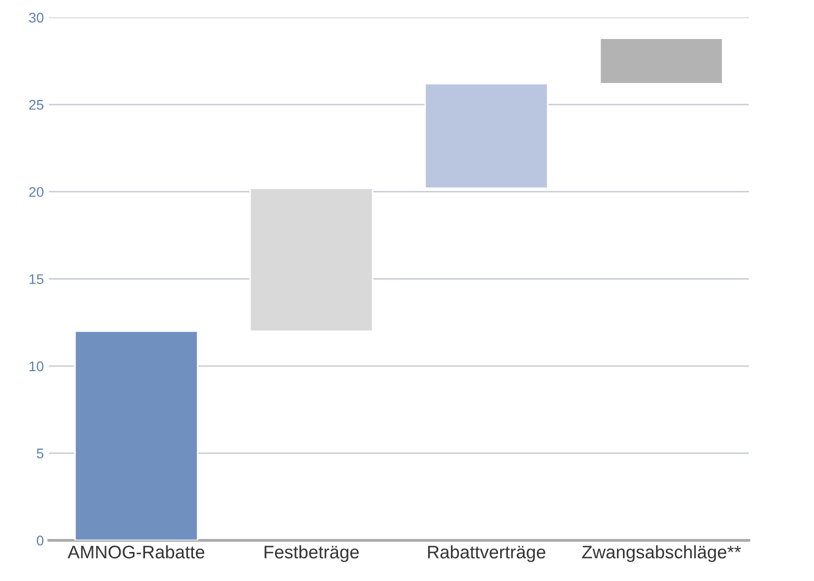 This screenshot has width=814, height=581. Describe the element at coordinates (36, 192) in the screenshot. I see `y-tick-label: 20` at that location.